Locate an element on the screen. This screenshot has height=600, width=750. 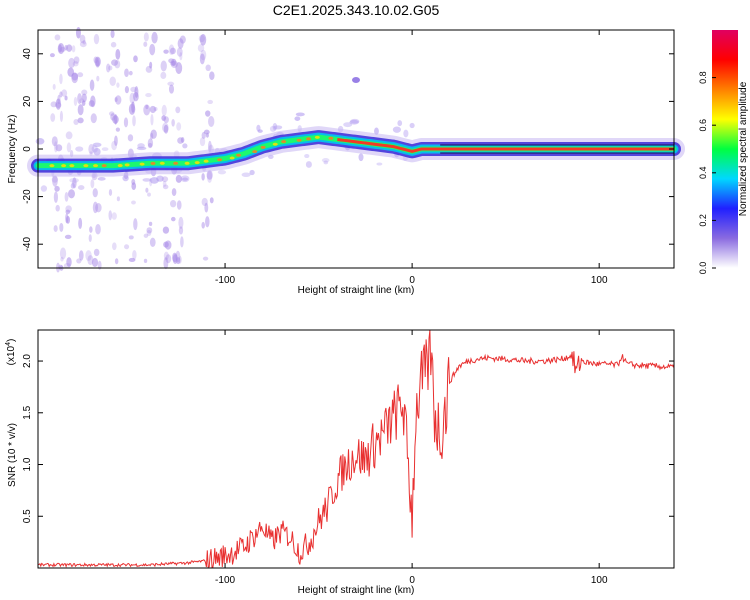
colorbar-gradient is located at coordinates (725, 149).